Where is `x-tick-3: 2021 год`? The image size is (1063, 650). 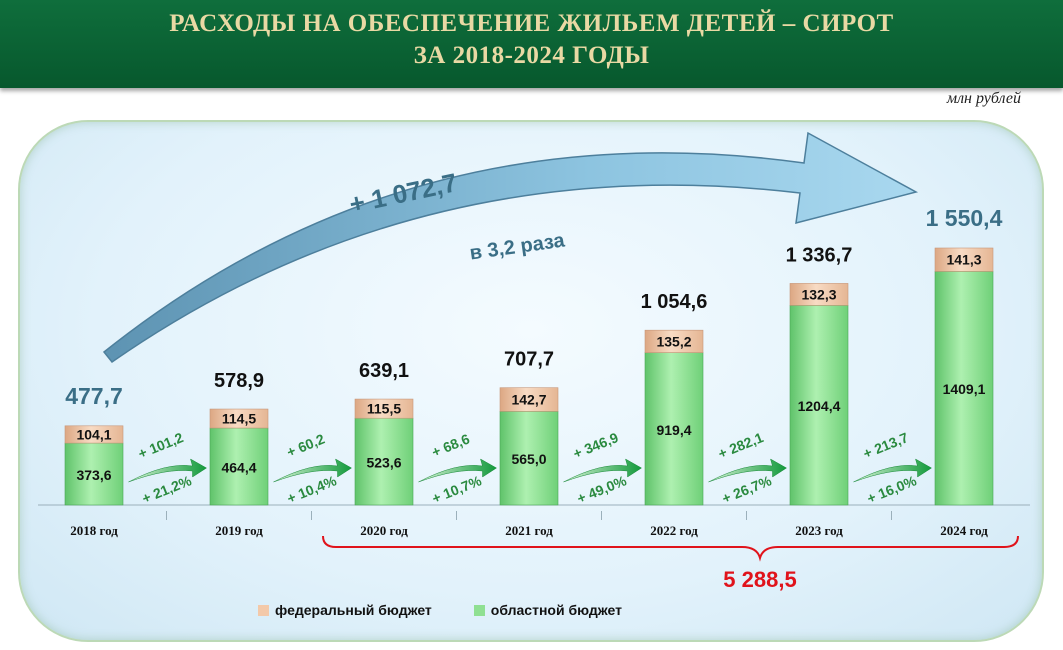 x-tick-3: 2021 год is located at coordinates (529, 530).